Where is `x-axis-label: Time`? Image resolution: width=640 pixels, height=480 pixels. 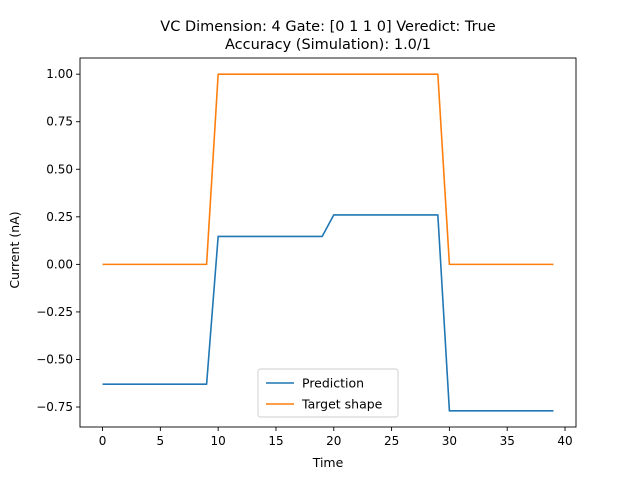
x-axis-label: Time is located at coordinates (328, 462).